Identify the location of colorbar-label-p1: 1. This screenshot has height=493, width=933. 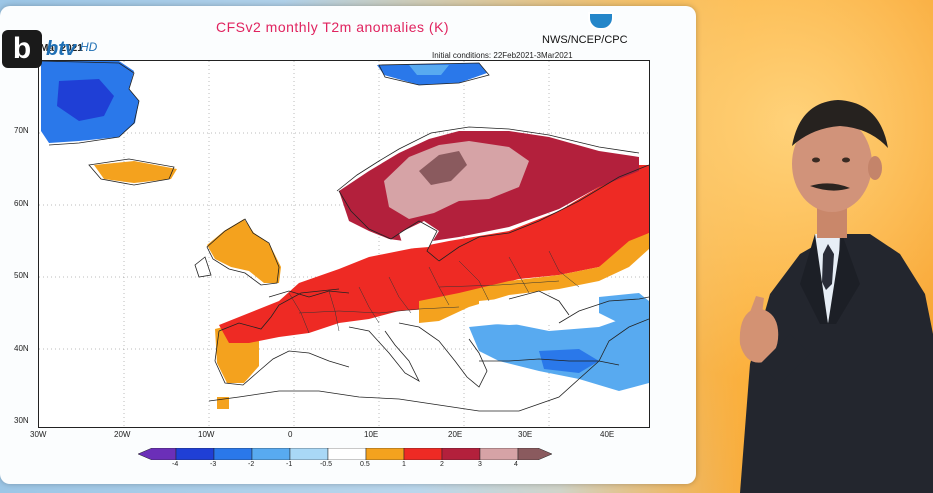
(404, 464).